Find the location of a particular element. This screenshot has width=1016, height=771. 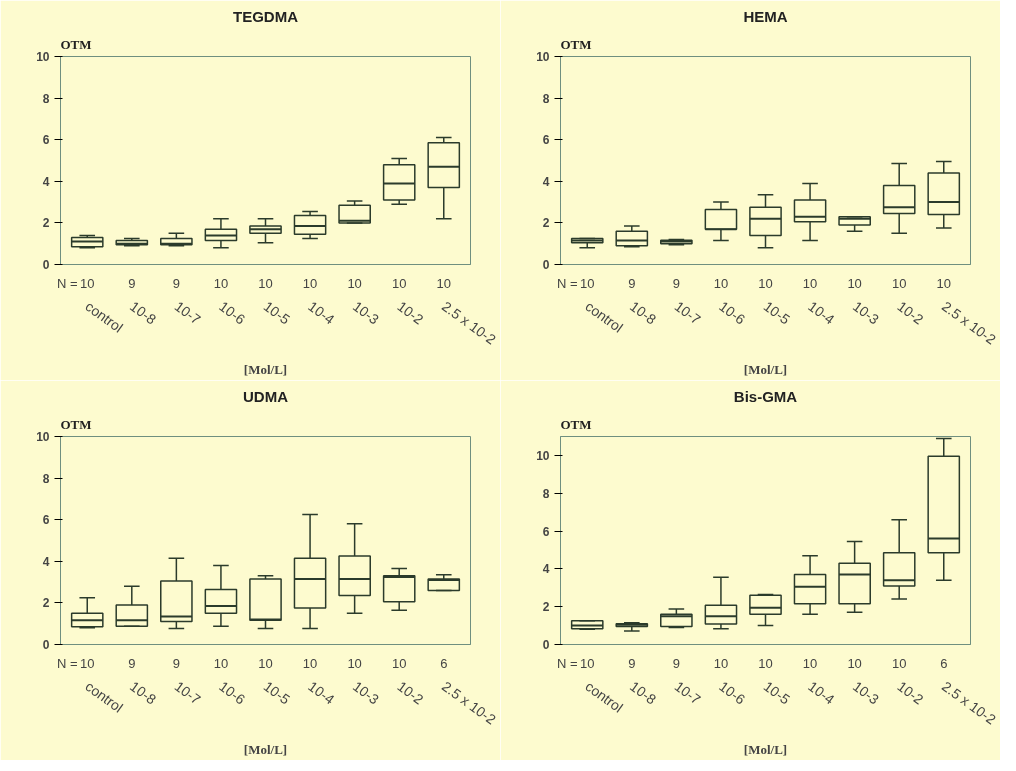

chart-title: HEMA is located at coordinates (765, 16).